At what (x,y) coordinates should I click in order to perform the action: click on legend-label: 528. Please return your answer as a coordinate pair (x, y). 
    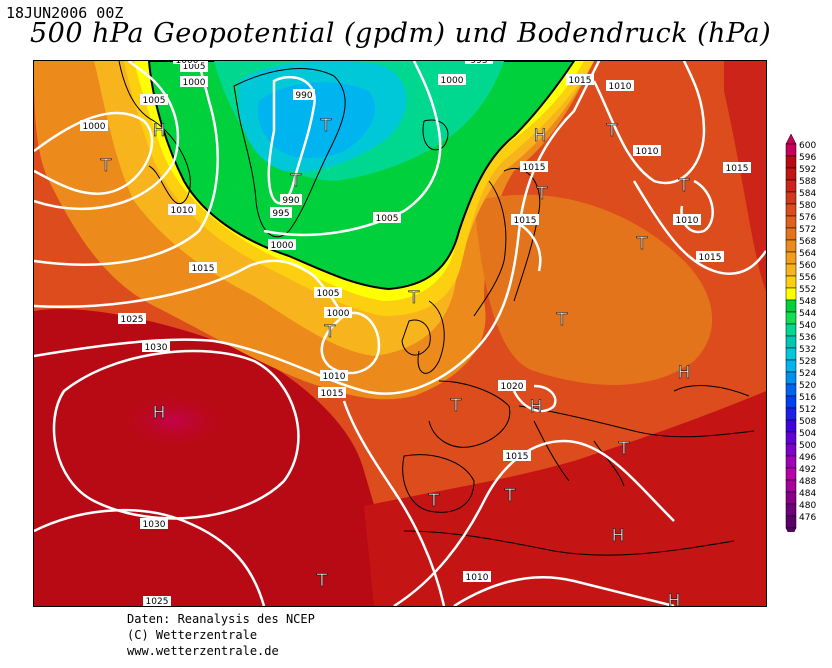
    Looking at the image, I should click on (807, 362).